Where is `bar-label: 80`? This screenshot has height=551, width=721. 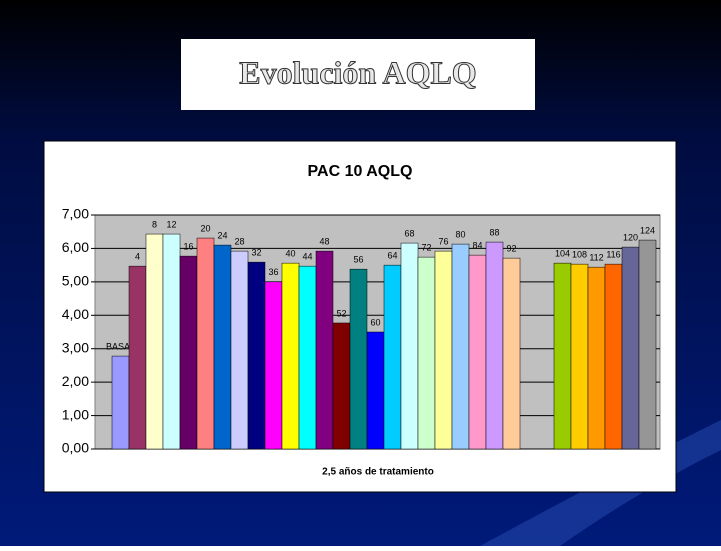
bar-label: 80 is located at coordinates (460, 234).